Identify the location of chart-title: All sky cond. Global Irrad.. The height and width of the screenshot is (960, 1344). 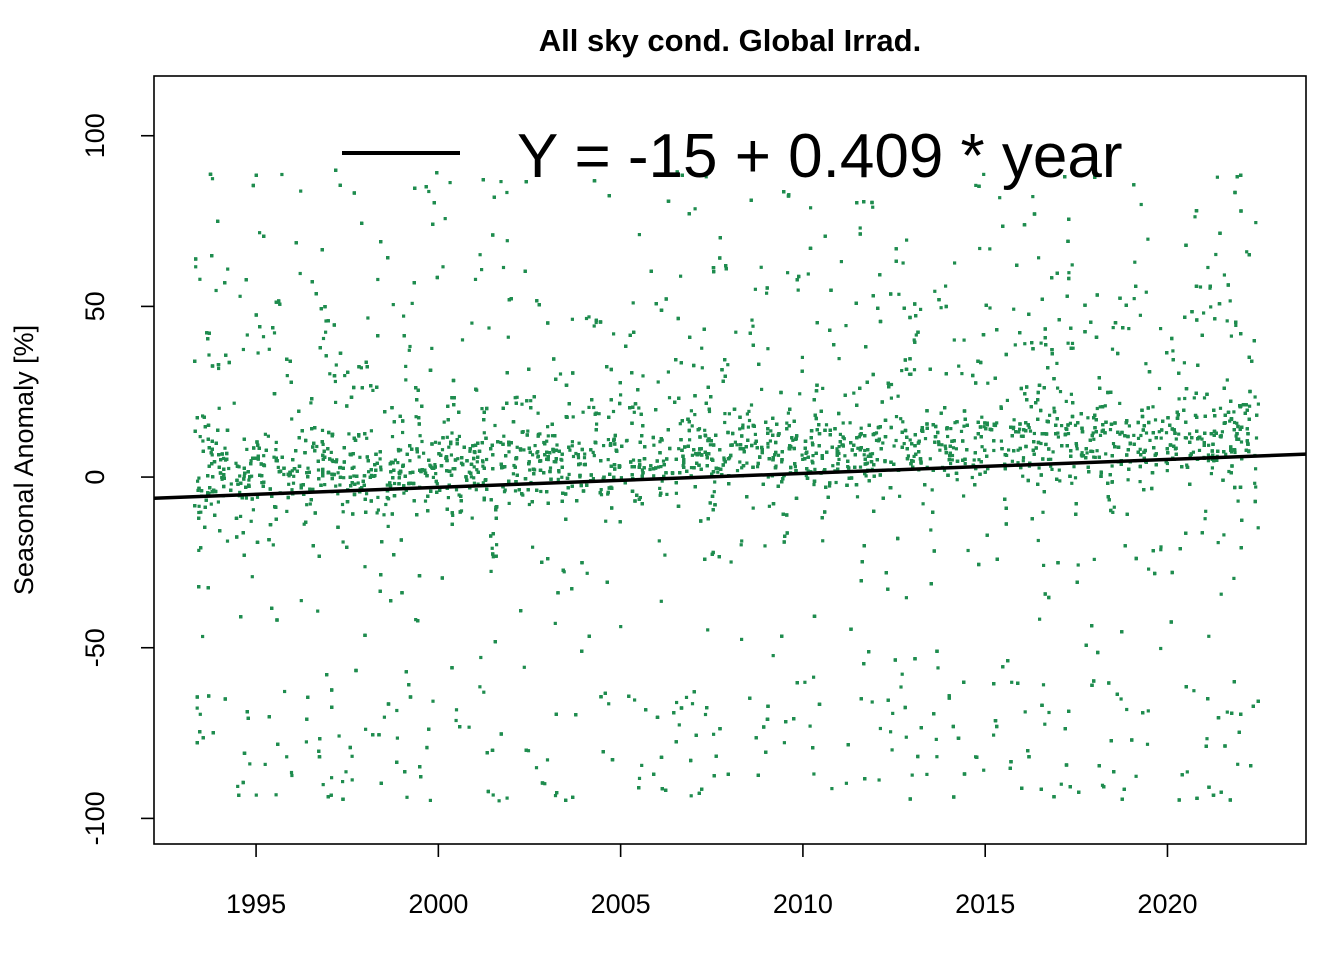
(730, 40).